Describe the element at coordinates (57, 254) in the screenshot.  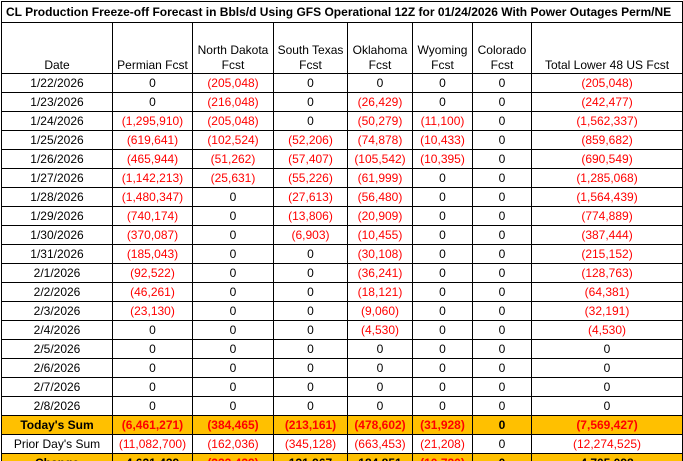
I see `row-label: 1/31/2026` at that location.